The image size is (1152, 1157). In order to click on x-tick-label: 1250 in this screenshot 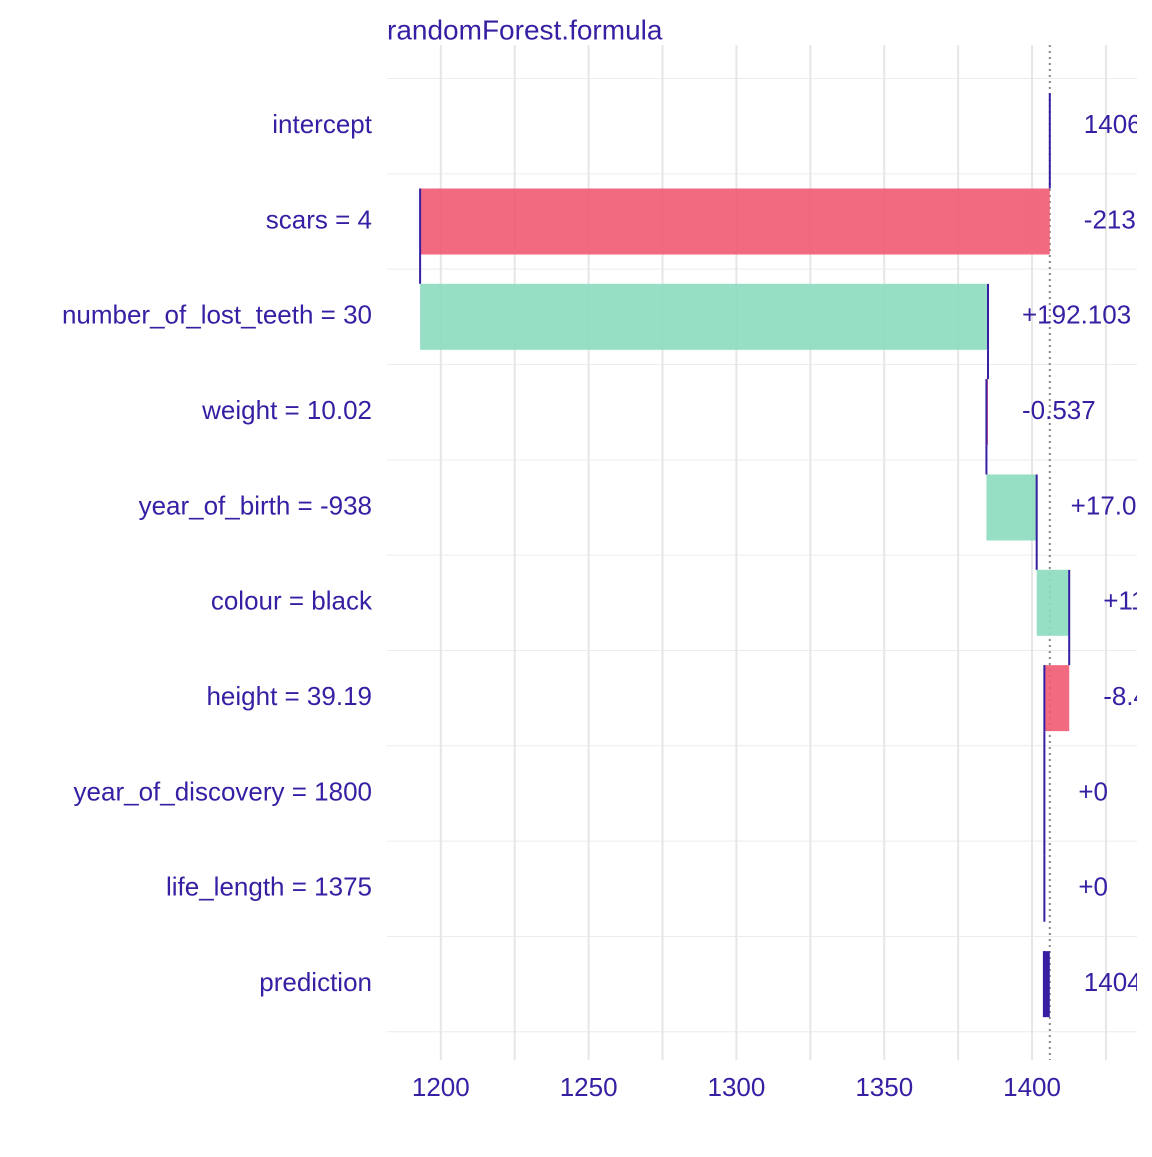, I will do `click(589, 1087)`.